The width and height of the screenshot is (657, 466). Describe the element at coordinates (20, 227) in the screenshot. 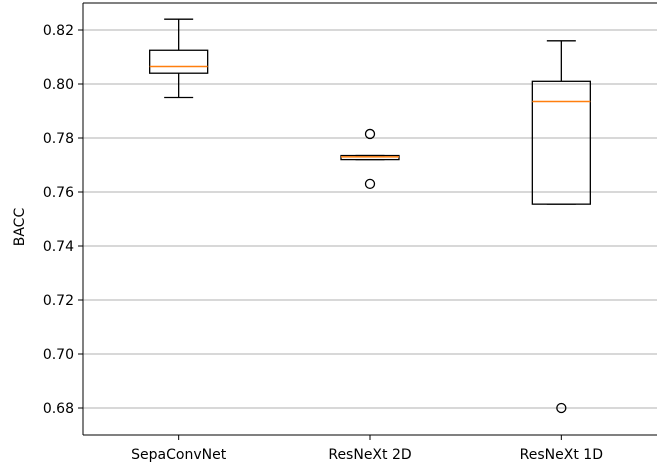

I see `y-axis-label: BACC` at that location.